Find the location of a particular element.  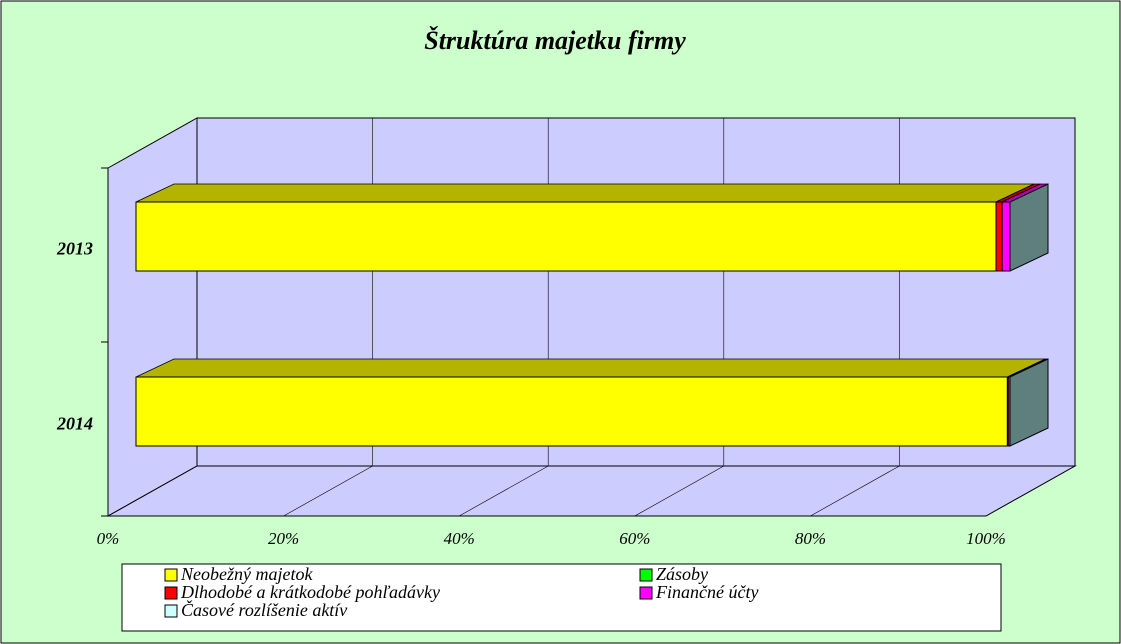

x-tick-label: 60% is located at coordinates (634, 538).